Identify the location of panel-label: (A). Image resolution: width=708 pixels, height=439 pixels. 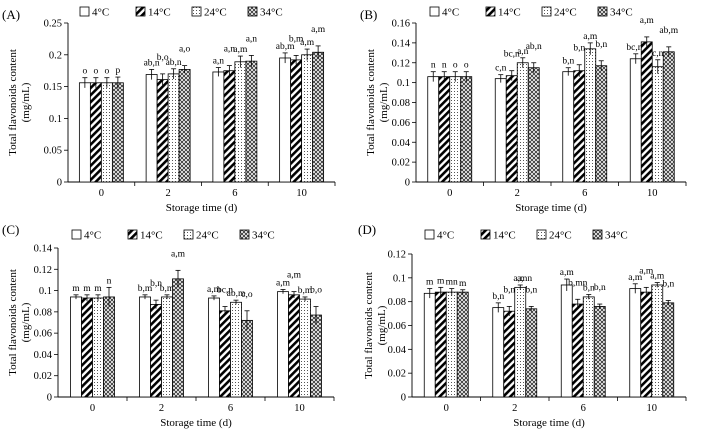
(11, 14).